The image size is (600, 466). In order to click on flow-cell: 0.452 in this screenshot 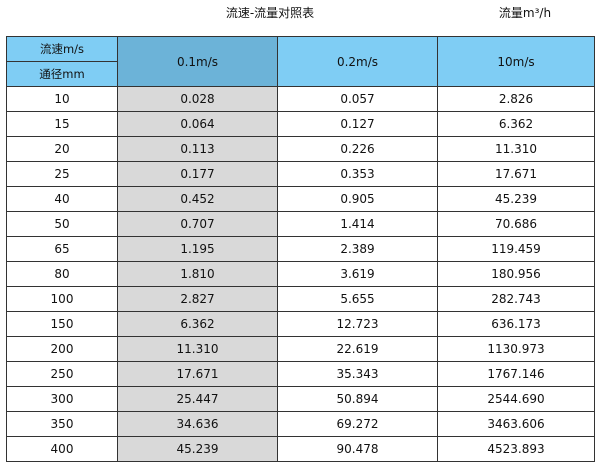, I will do `click(197, 199)`.